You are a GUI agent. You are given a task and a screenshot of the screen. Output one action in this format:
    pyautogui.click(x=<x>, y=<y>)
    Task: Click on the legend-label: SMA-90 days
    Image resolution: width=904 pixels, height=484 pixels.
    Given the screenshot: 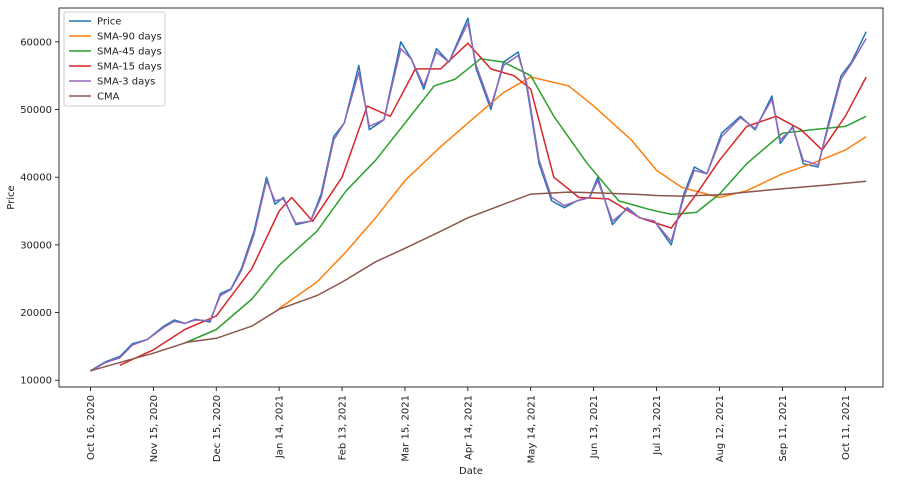 What is the action you would take?
    pyautogui.click(x=129, y=37)
    